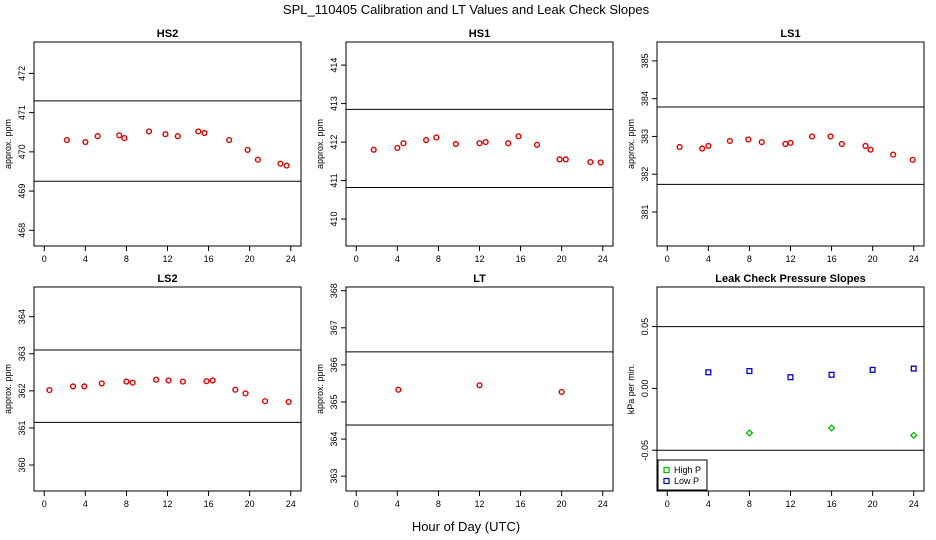 Image resolution: width=936 pixels, height=540 pixels. What do you see at coordinates (22, 353) in the screenshot?
I see `y-tick-label: 363` at bounding box center [22, 353].